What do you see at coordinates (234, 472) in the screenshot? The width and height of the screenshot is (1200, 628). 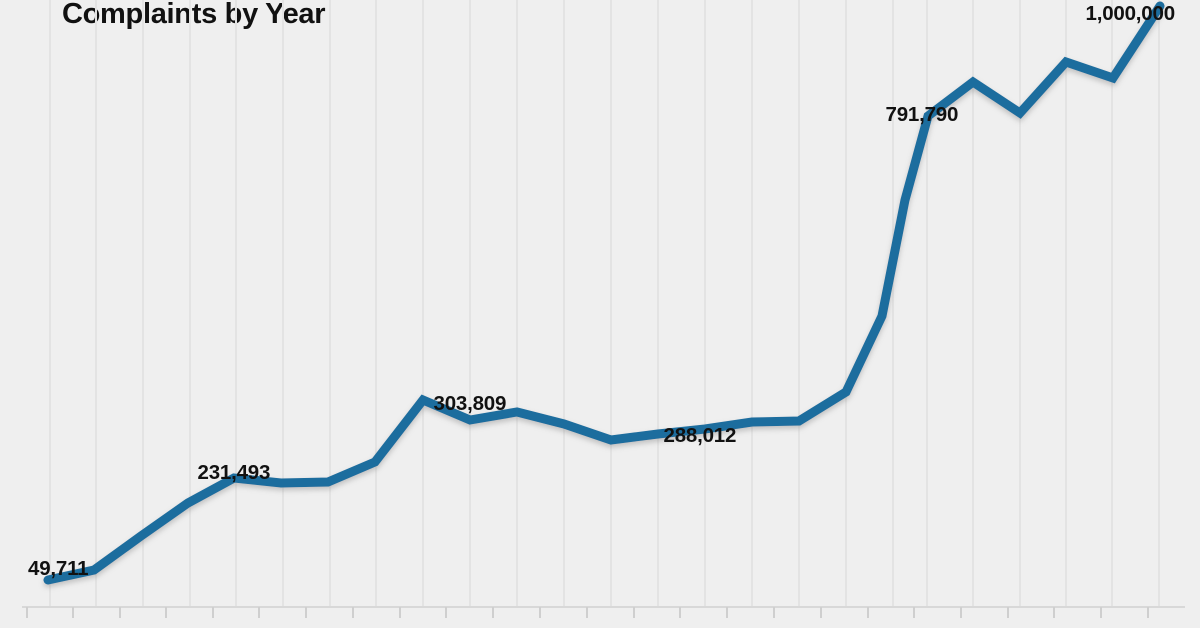 I see `data-label: 231,493` at bounding box center [234, 472].